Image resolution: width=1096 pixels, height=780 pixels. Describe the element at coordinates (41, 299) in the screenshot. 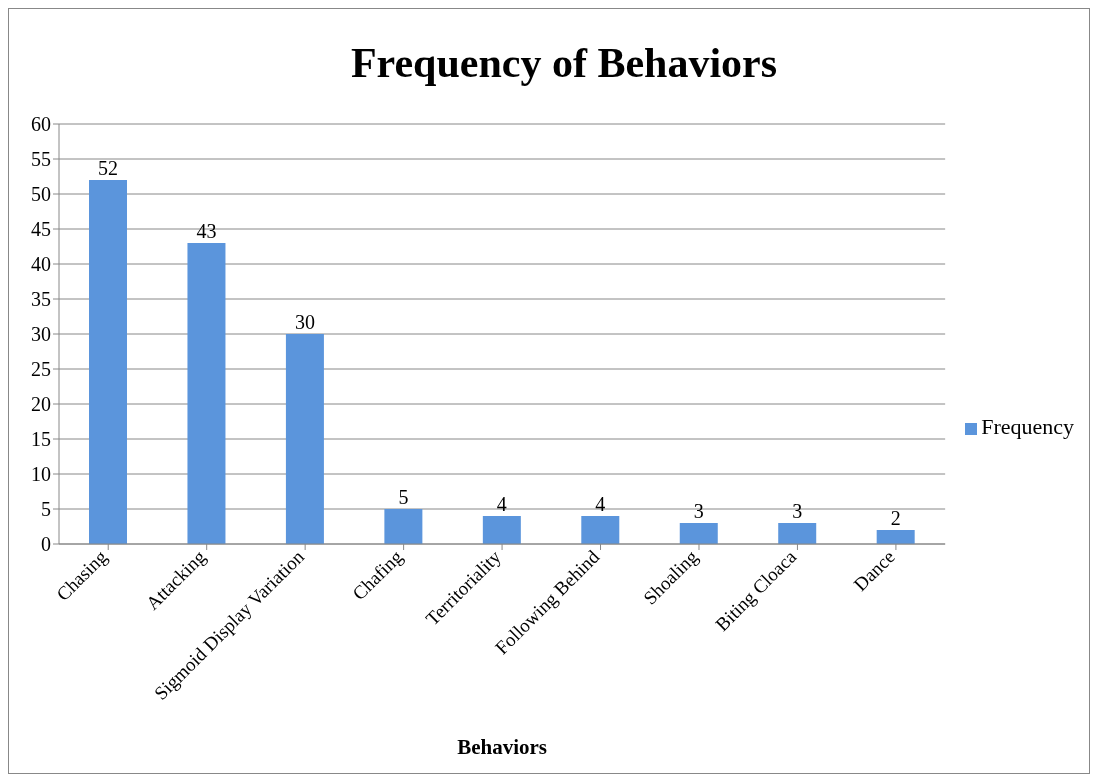

I see `y-tick-label: 35` at that location.